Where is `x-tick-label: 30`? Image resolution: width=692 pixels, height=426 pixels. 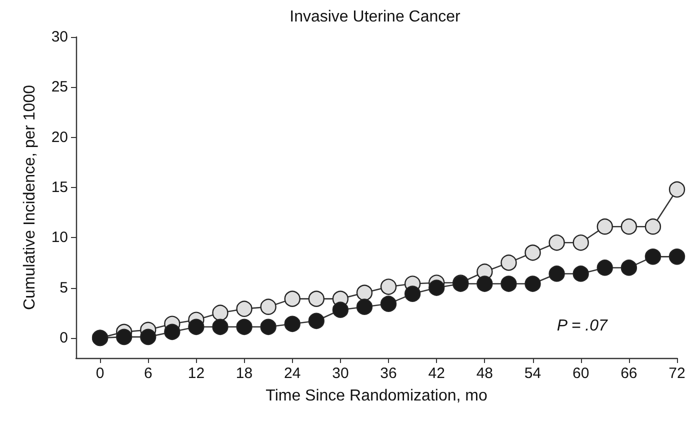
x-tick-label: 30 is located at coordinates (340, 373).